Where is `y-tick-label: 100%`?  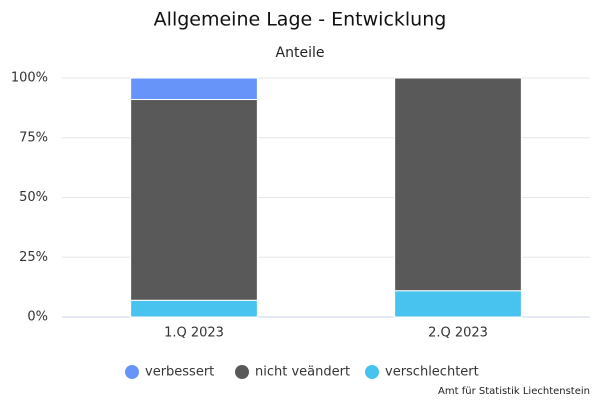
y-tick-label: 100% is located at coordinates (29, 78).